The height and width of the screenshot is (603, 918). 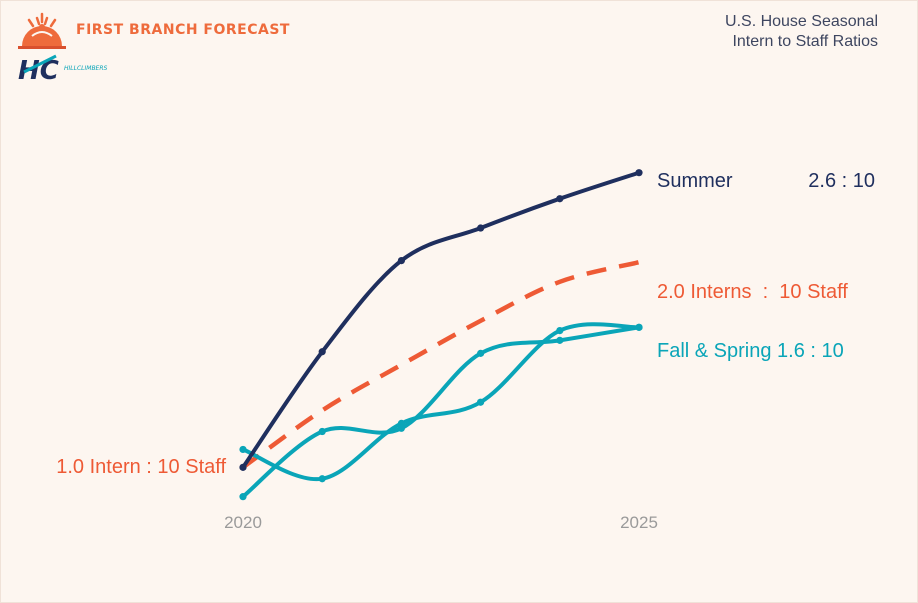 I want to click on spring-point-2020, so click(x=243, y=497).